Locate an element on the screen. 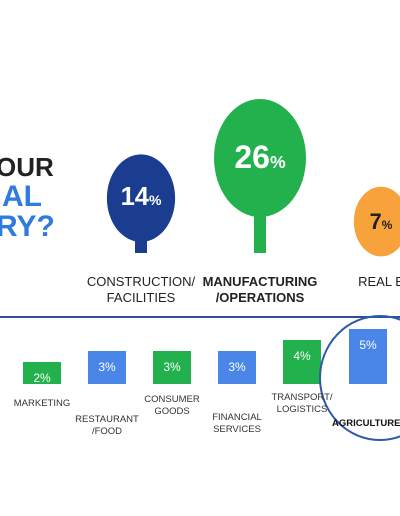 This screenshot has width=400, height=516. bar-value-label: 4% is located at coordinates (302, 356).